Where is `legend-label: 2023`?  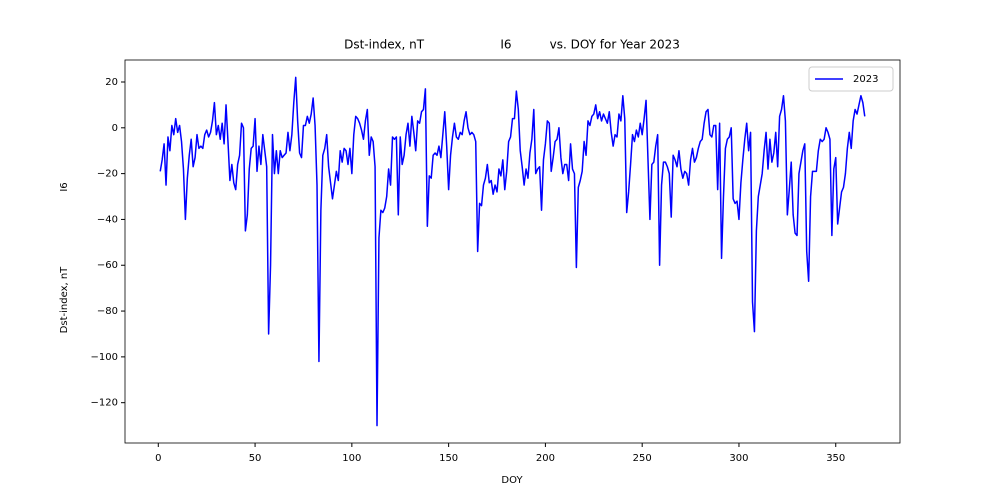 legend-label: 2023 is located at coordinates (865, 79).